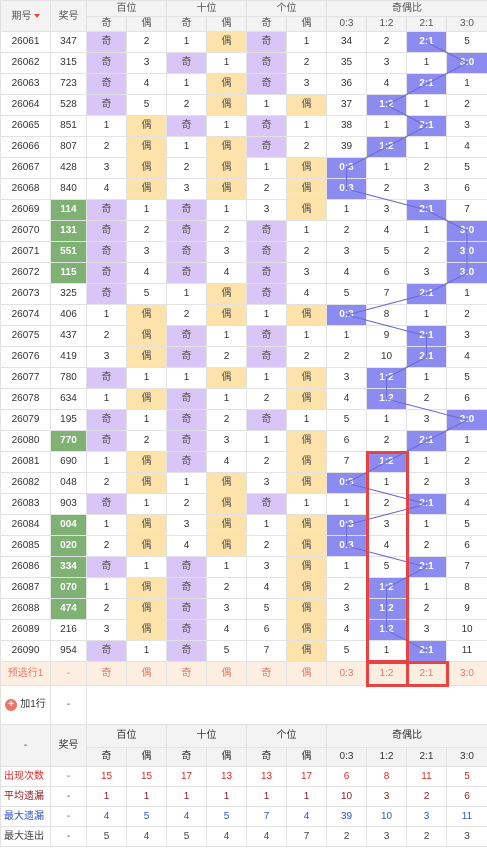 The width and height of the screenshot is (487, 857). What do you see at coordinates (426, 673) in the screenshot?
I see `predict-cell: 2:1` at bounding box center [426, 673].